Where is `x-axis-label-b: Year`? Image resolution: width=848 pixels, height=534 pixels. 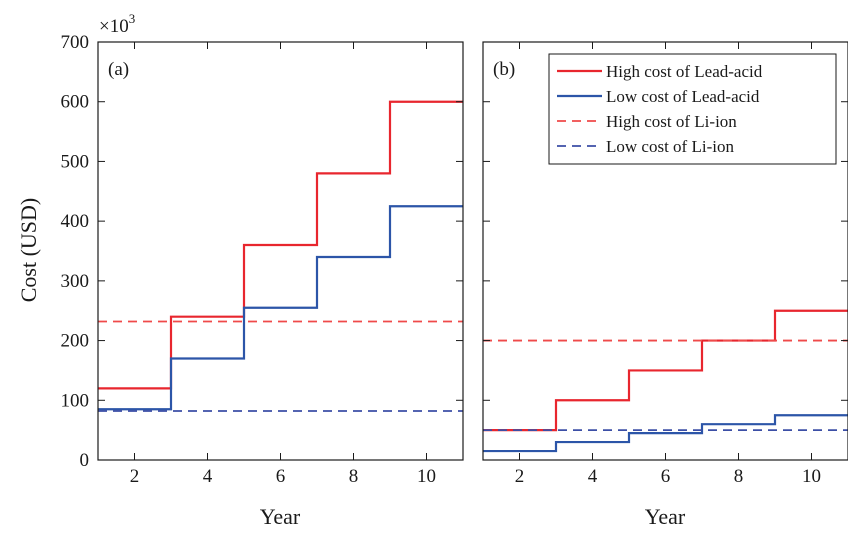
x-axis-label-b: Year is located at coordinates (665, 516).